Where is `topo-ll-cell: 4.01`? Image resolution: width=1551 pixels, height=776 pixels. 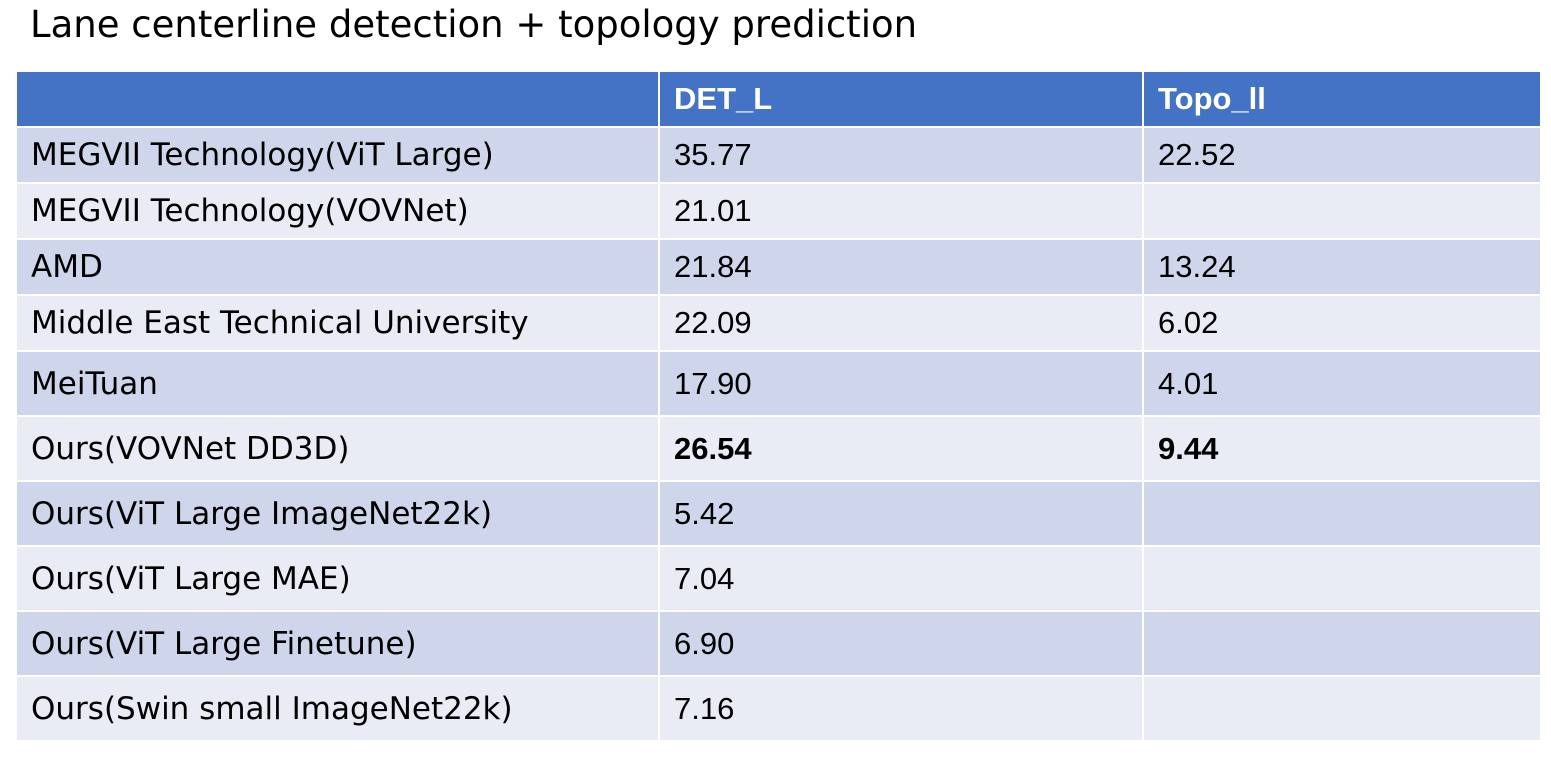 topo-ll-cell: 4.01 is located at coordinates (1342, 383).